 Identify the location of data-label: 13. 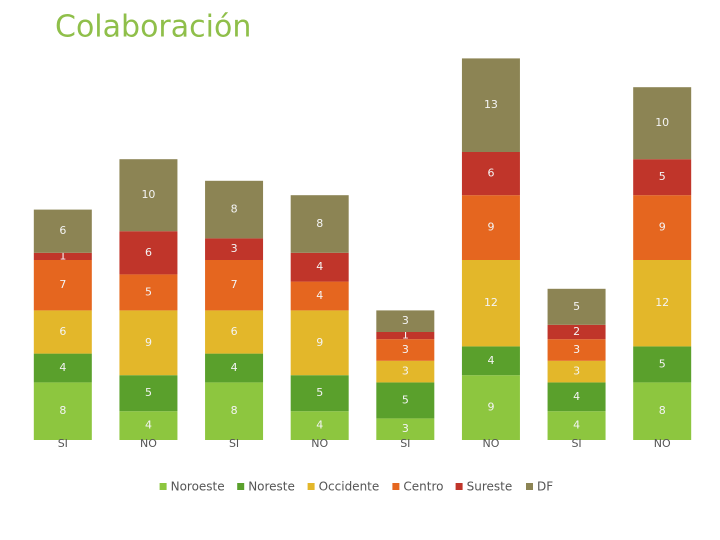
(491, 104).